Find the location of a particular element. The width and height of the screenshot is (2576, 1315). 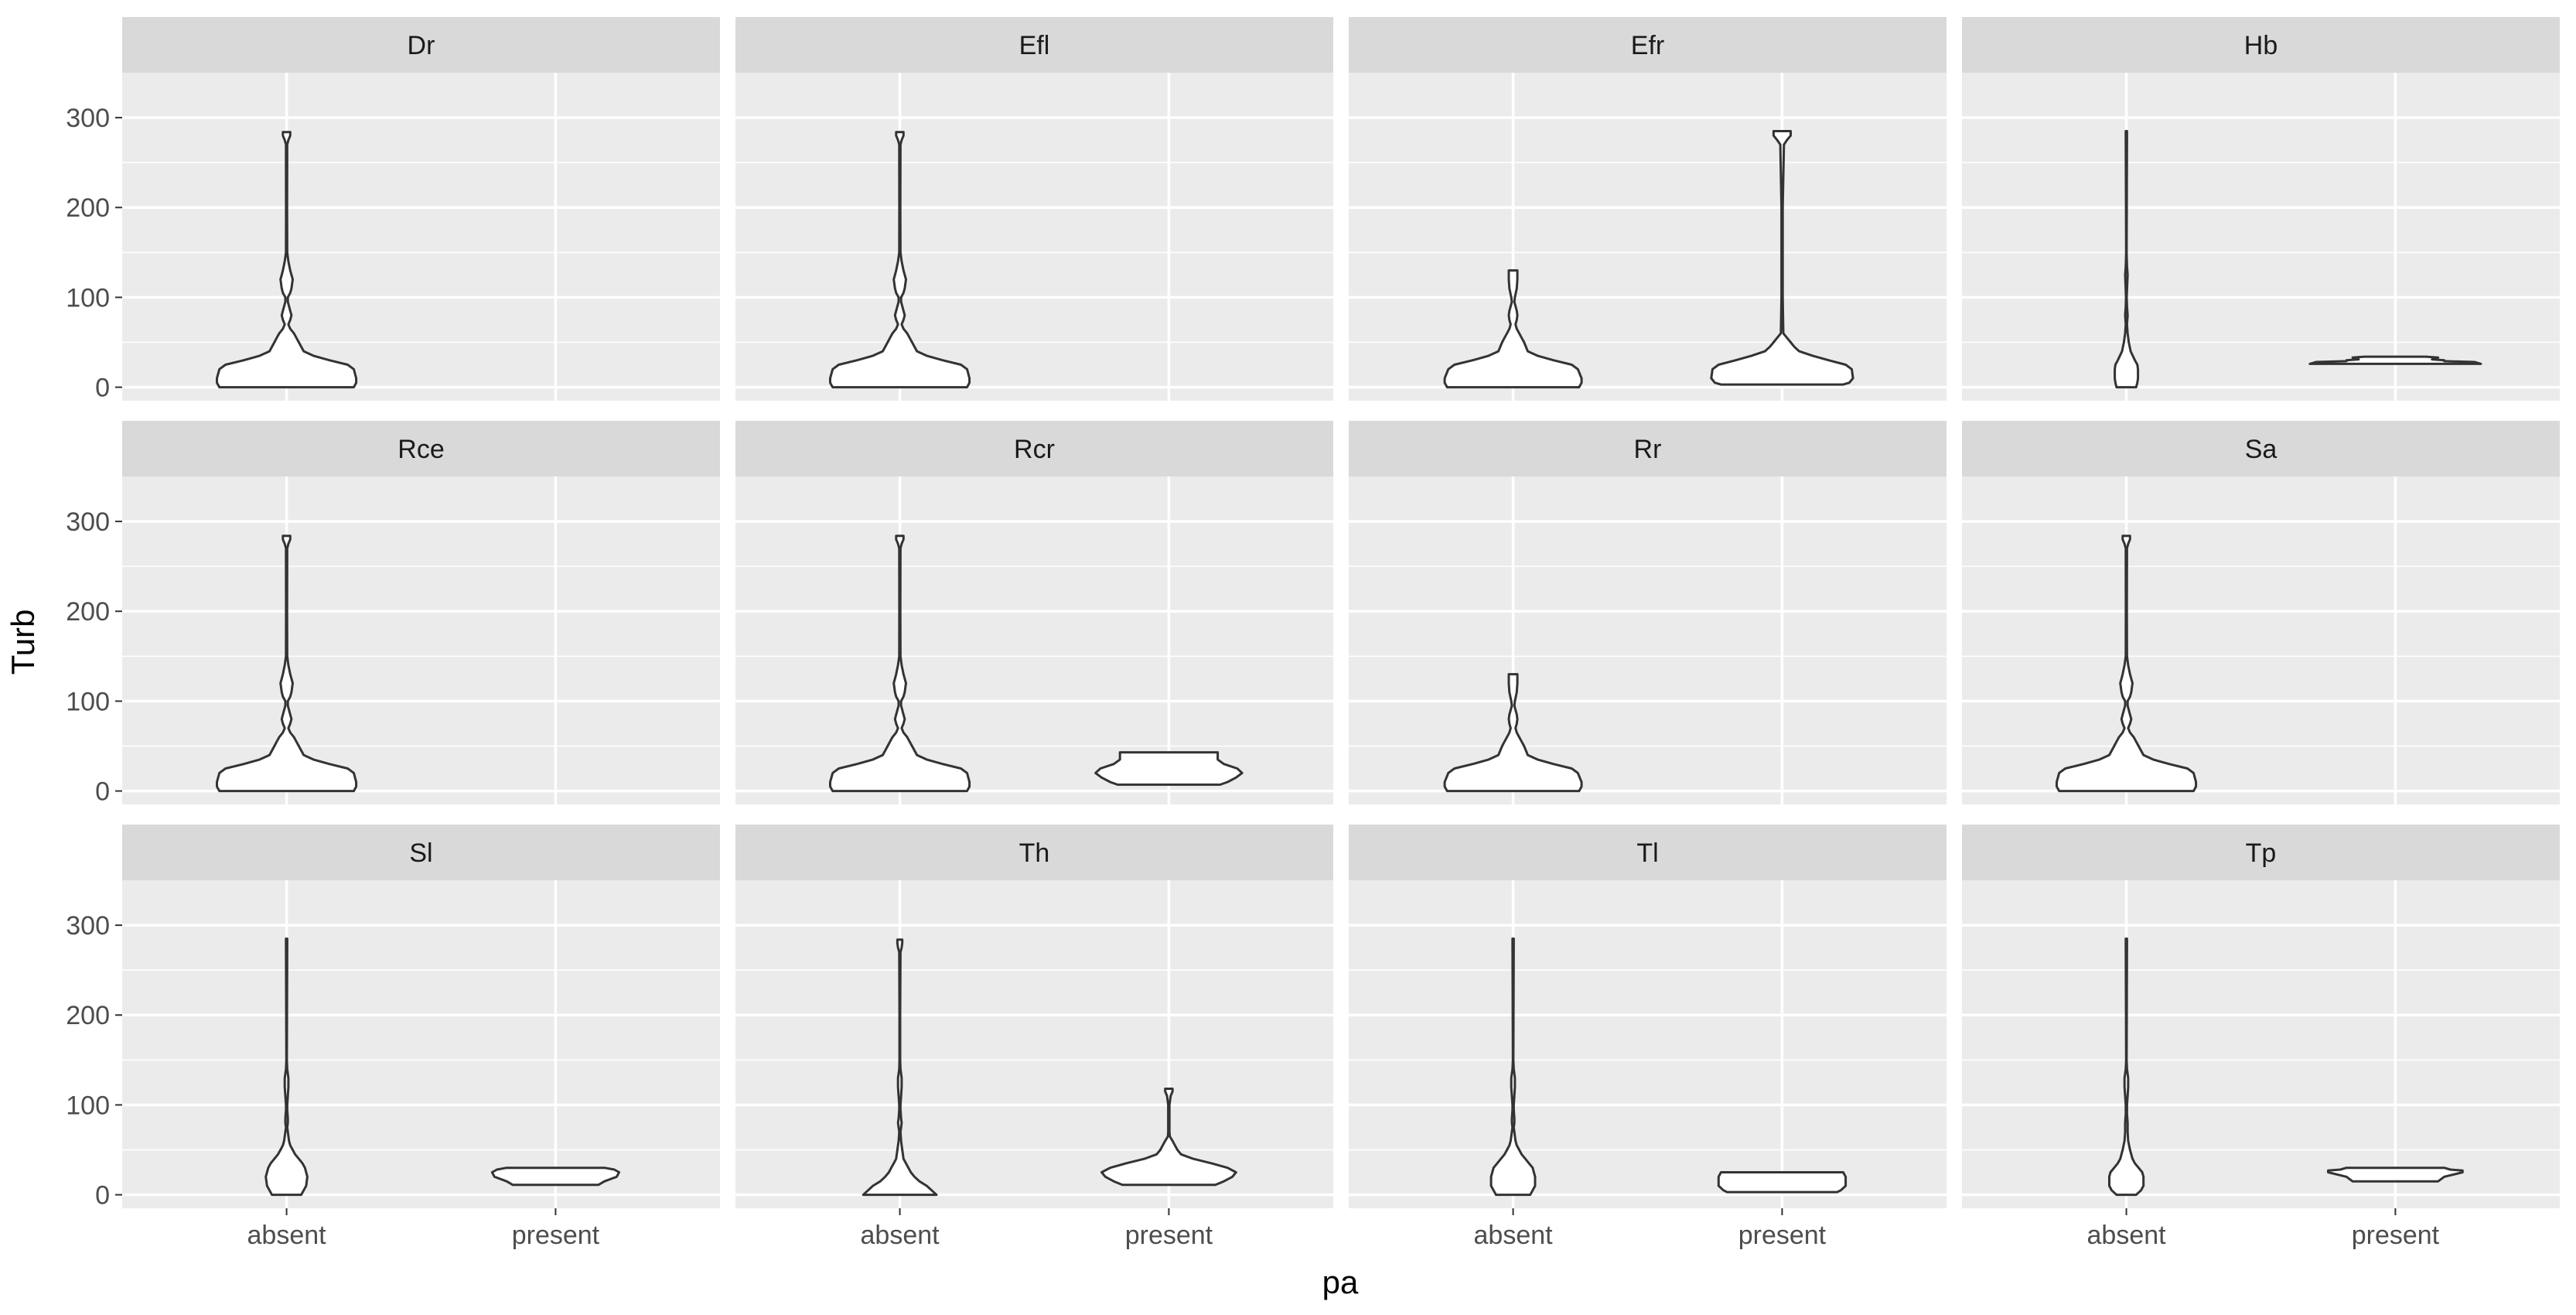

facet-strip-label: Efl is located at coordinates (1035, 45).